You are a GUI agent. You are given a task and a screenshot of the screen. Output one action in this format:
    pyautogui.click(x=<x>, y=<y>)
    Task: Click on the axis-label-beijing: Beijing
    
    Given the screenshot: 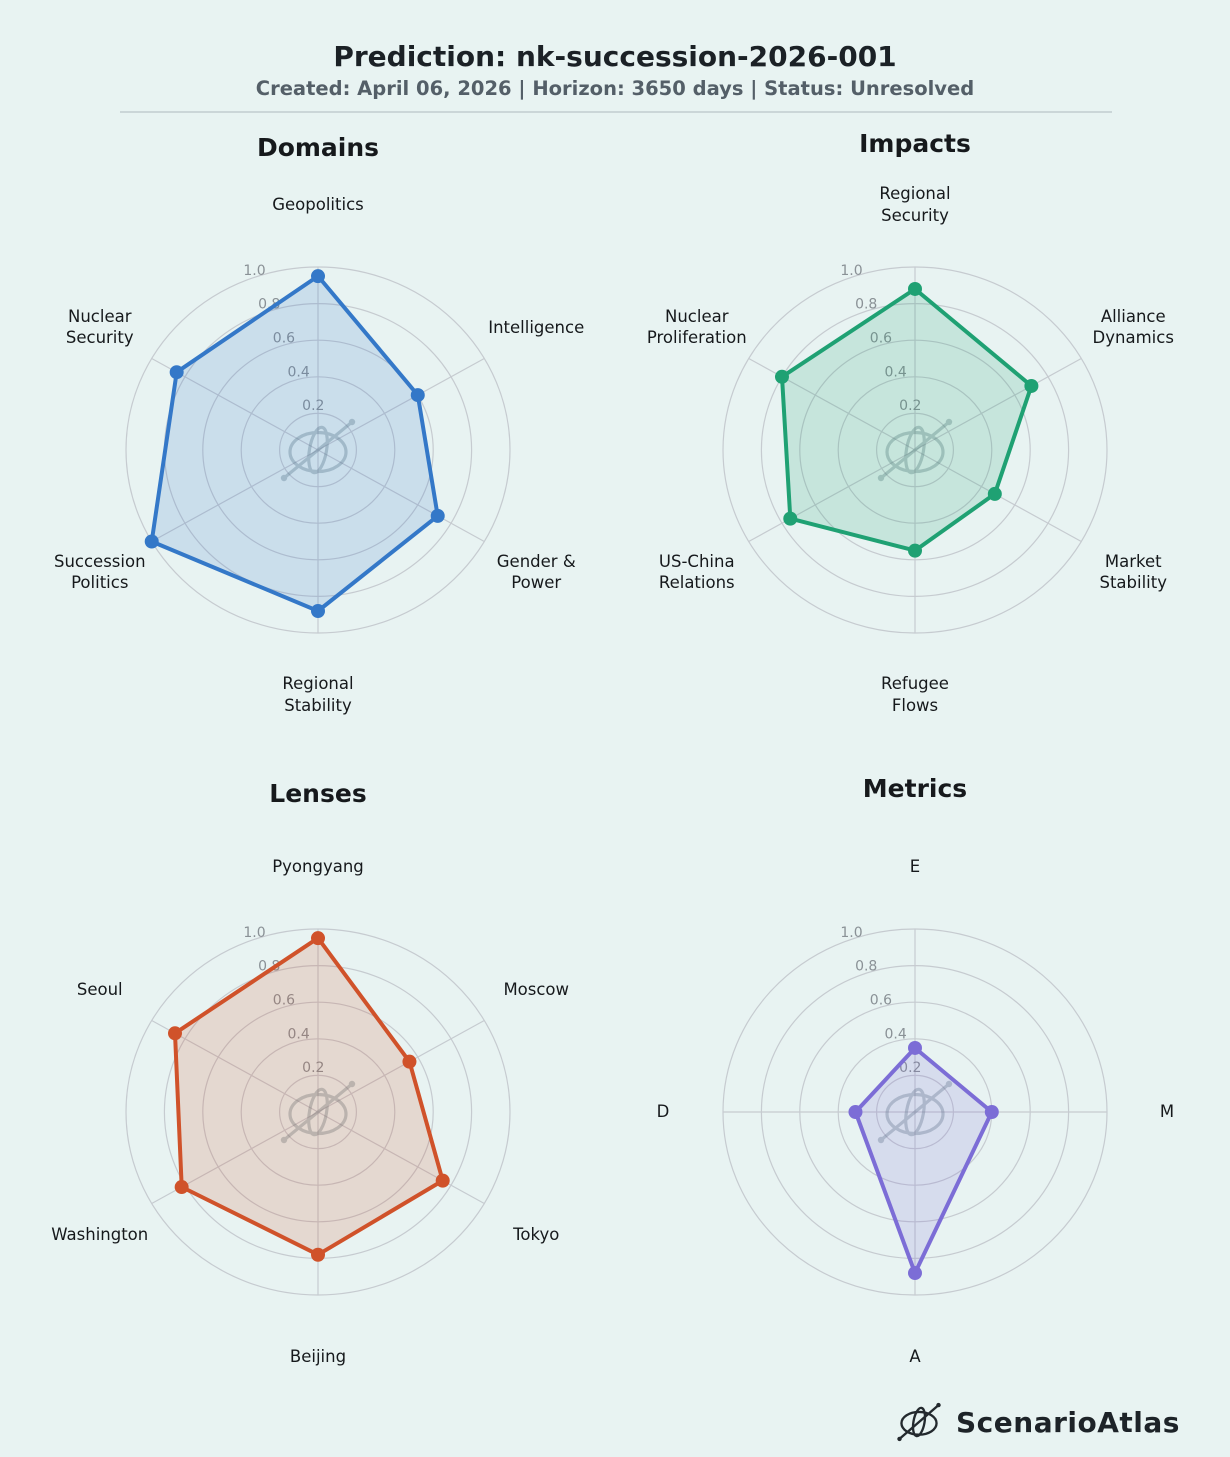 What is the action you would take?
    pyautogui.click(x=318, y=1357)
    